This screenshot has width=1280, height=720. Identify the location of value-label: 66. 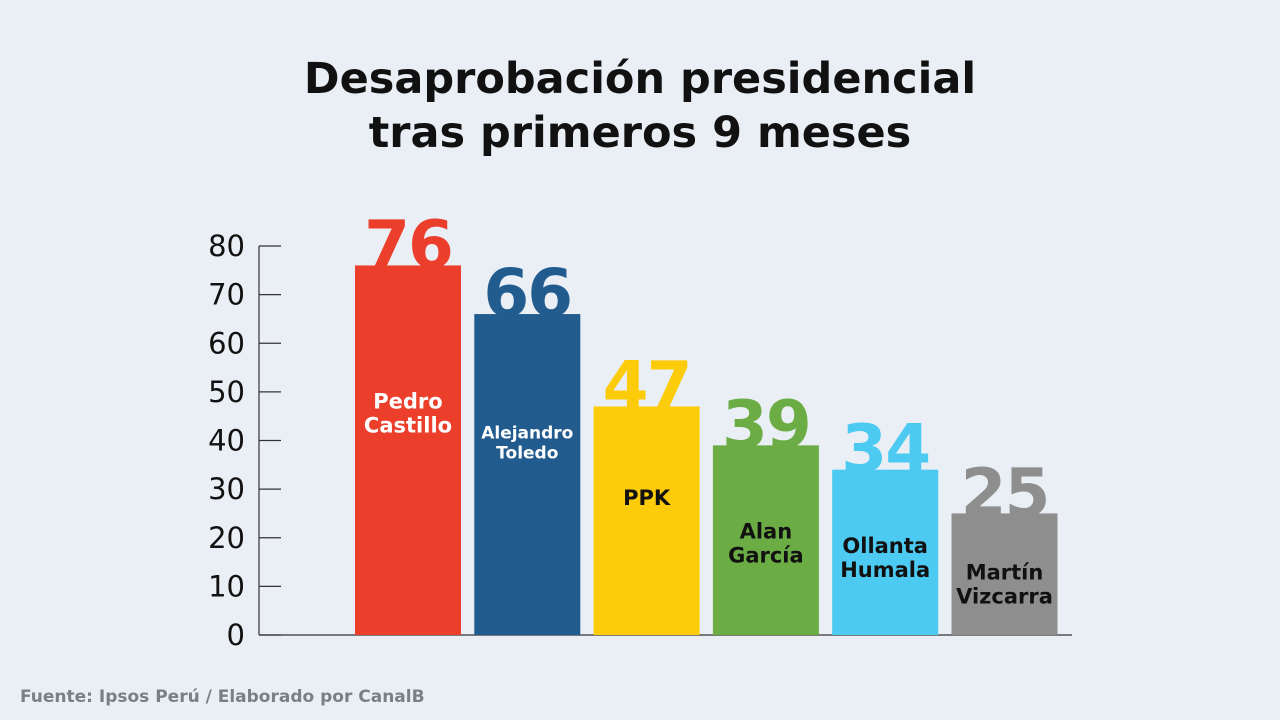
(527, 293).